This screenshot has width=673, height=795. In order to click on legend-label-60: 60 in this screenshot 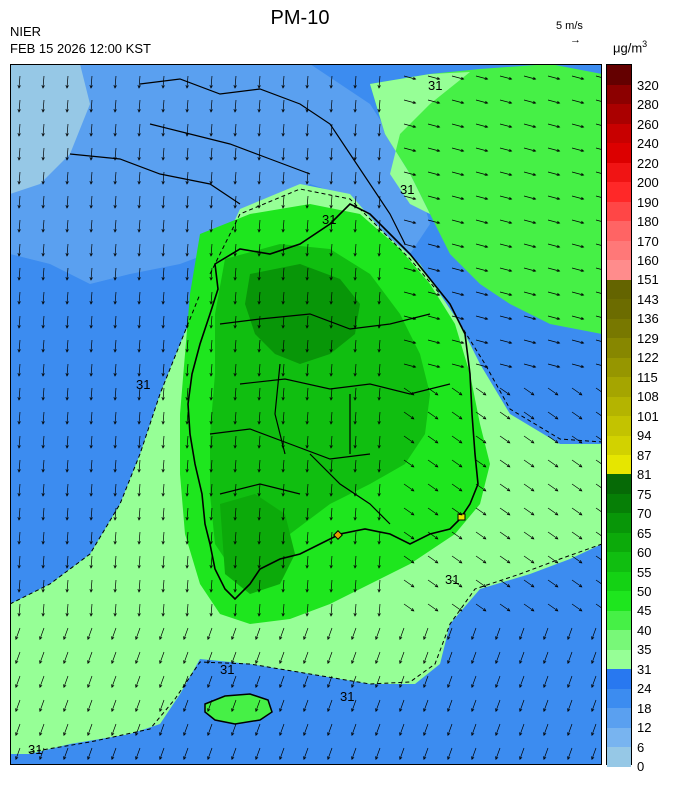, I will do `click(644, 553)`.